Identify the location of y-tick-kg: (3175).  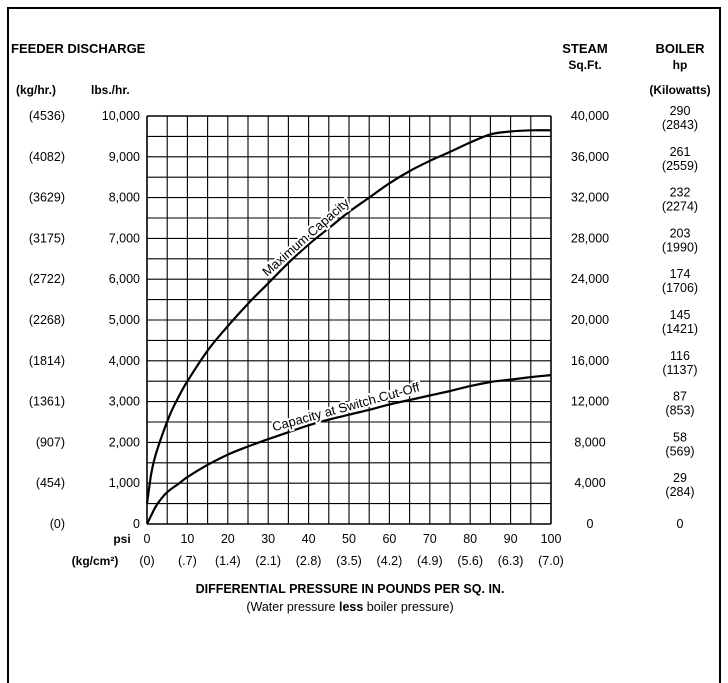
(47, 238).